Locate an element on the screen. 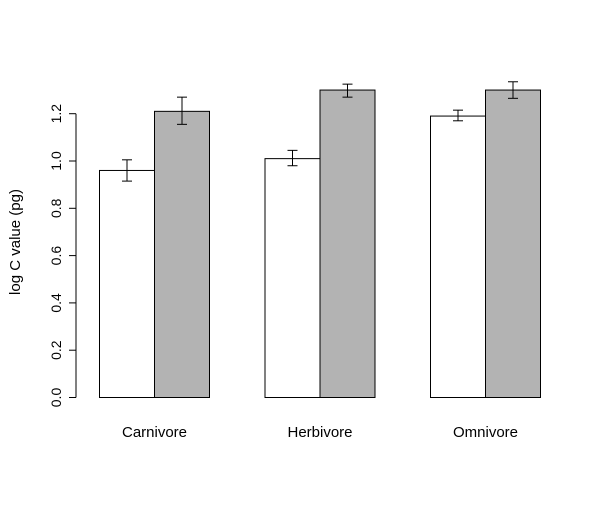 This screenshot has width=600, height=505. y-tick-label: 0.4 is located at coordinates (56, 303).